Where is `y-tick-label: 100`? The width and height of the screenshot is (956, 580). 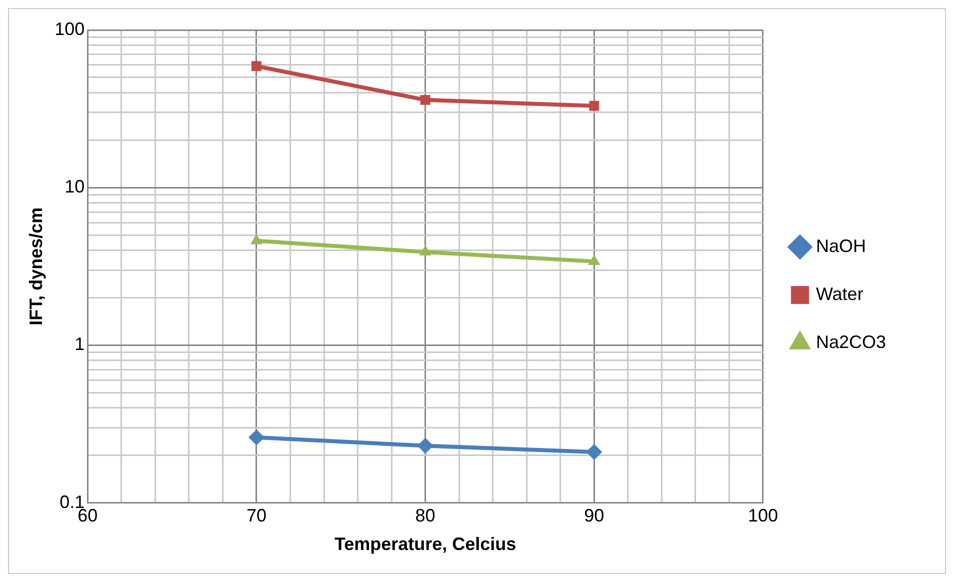 y-tick-label: 100 is located at coordinates (69, 28).